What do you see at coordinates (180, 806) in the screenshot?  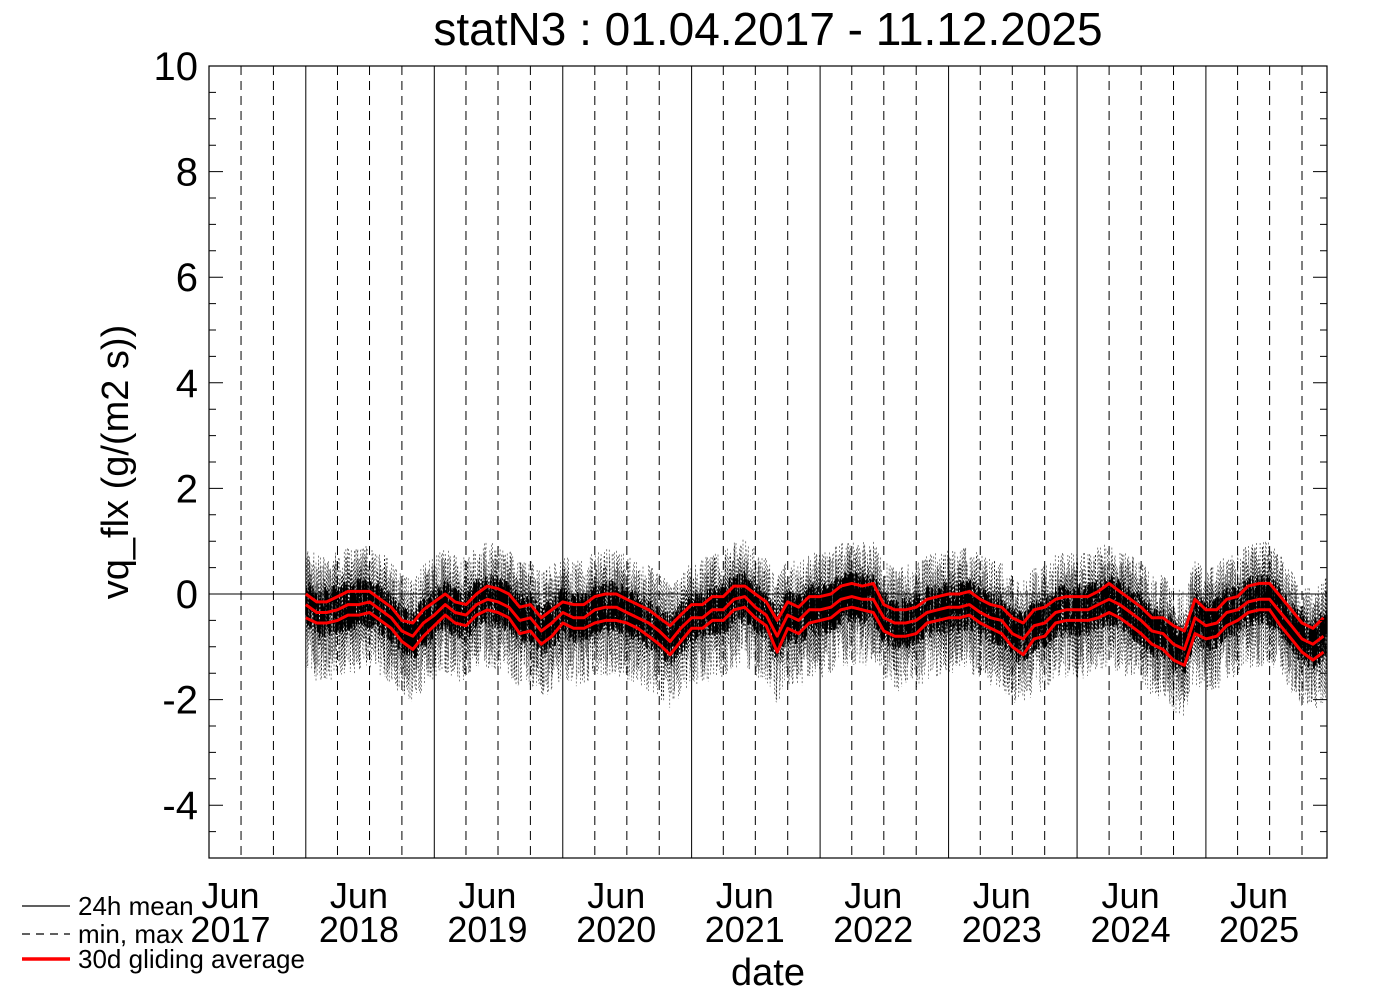 I see `y-tick-label: -4` at bounding box center [180, 806].